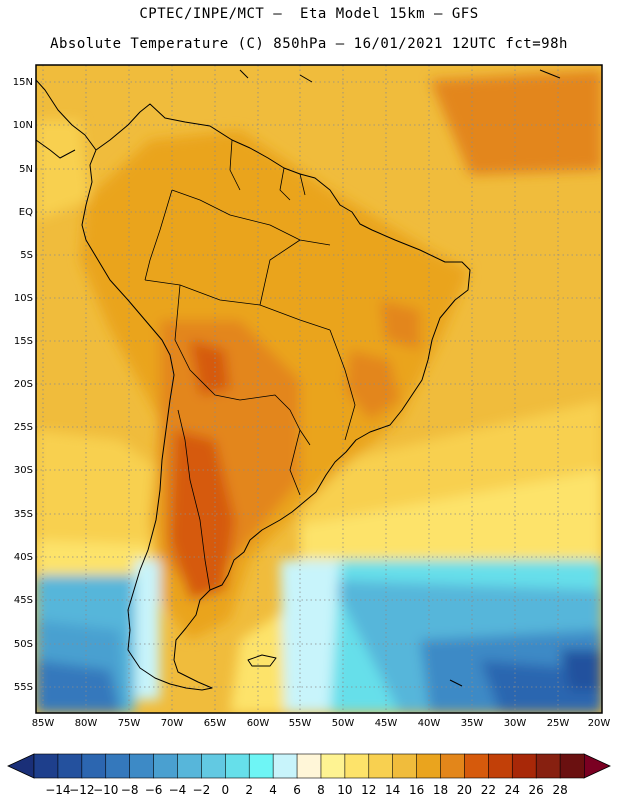  I want to click on falkland-islands, so click(262, 660).